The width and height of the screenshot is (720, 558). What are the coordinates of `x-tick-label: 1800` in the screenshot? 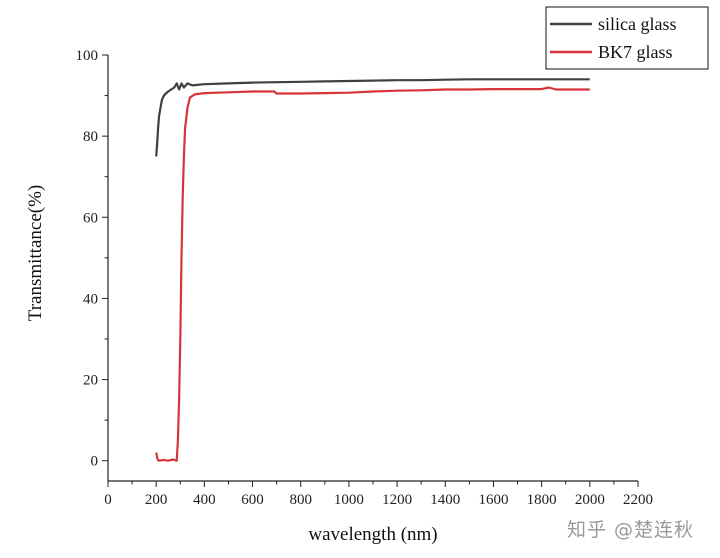 It's located at (542, 500).